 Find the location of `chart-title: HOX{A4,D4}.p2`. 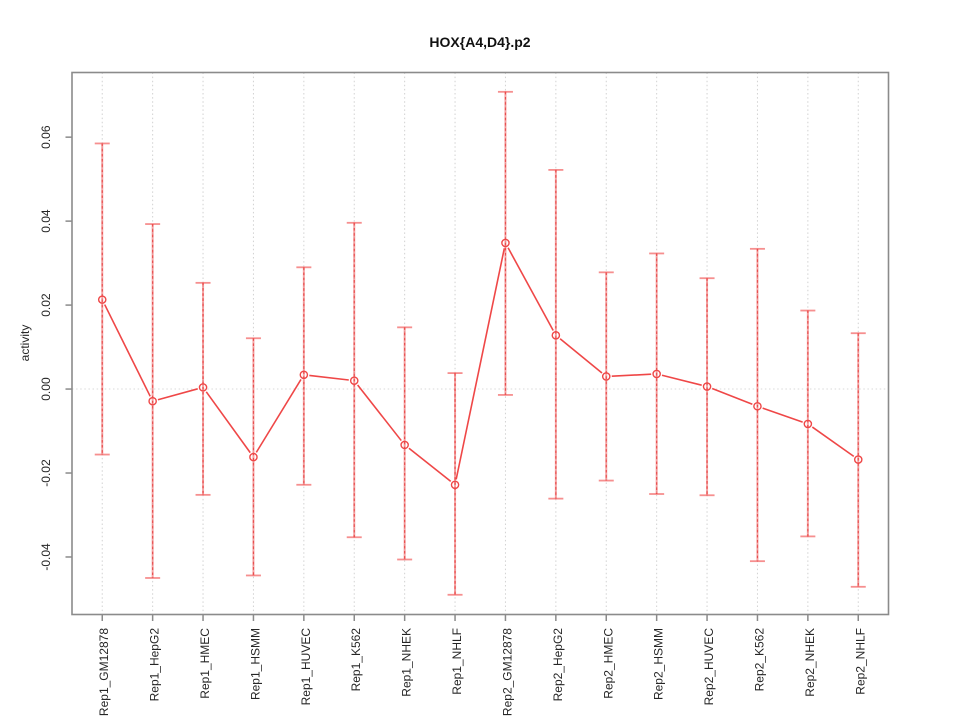

chart-title: HOX{A4,D4}.p2 is located at coordinates (479, 42).